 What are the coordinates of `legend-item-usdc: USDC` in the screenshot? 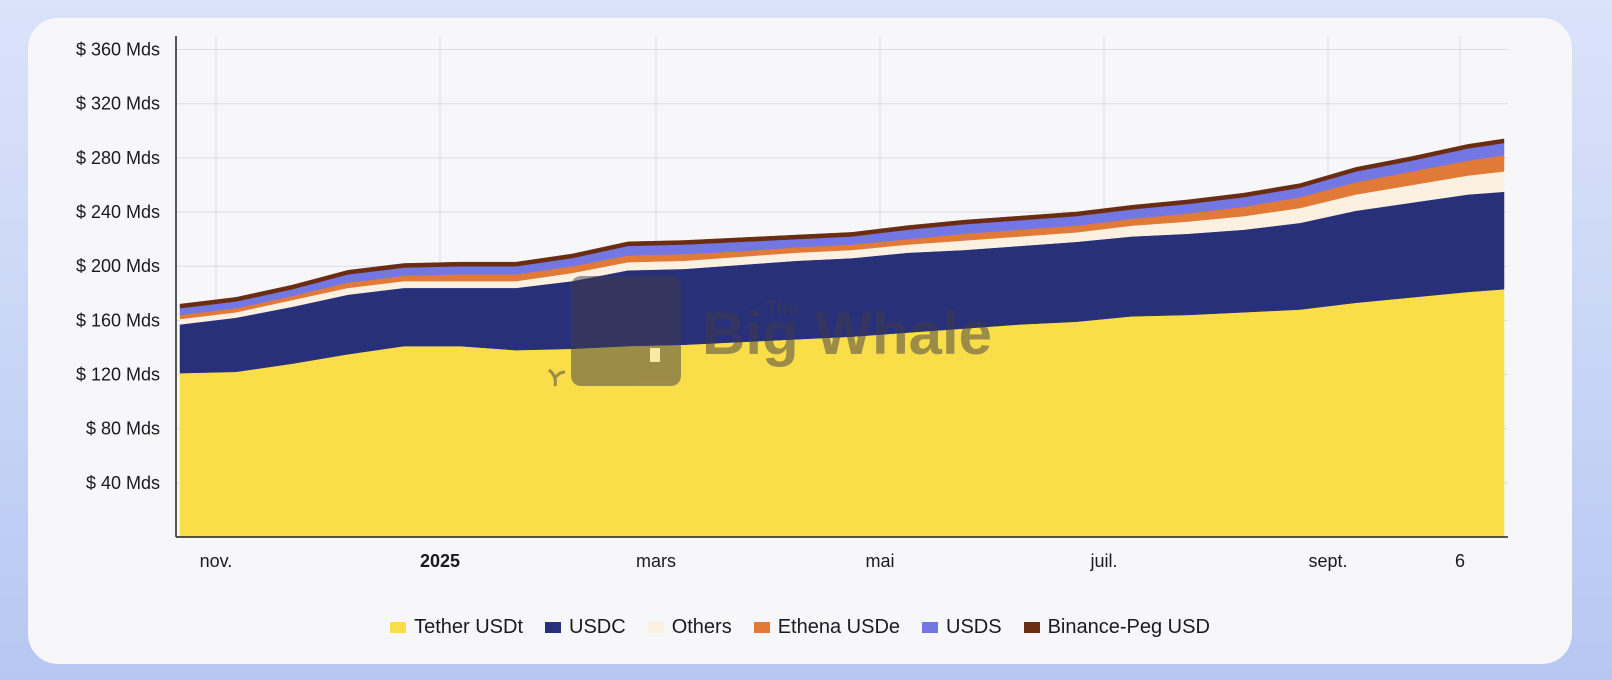 It's located at (585, 627).